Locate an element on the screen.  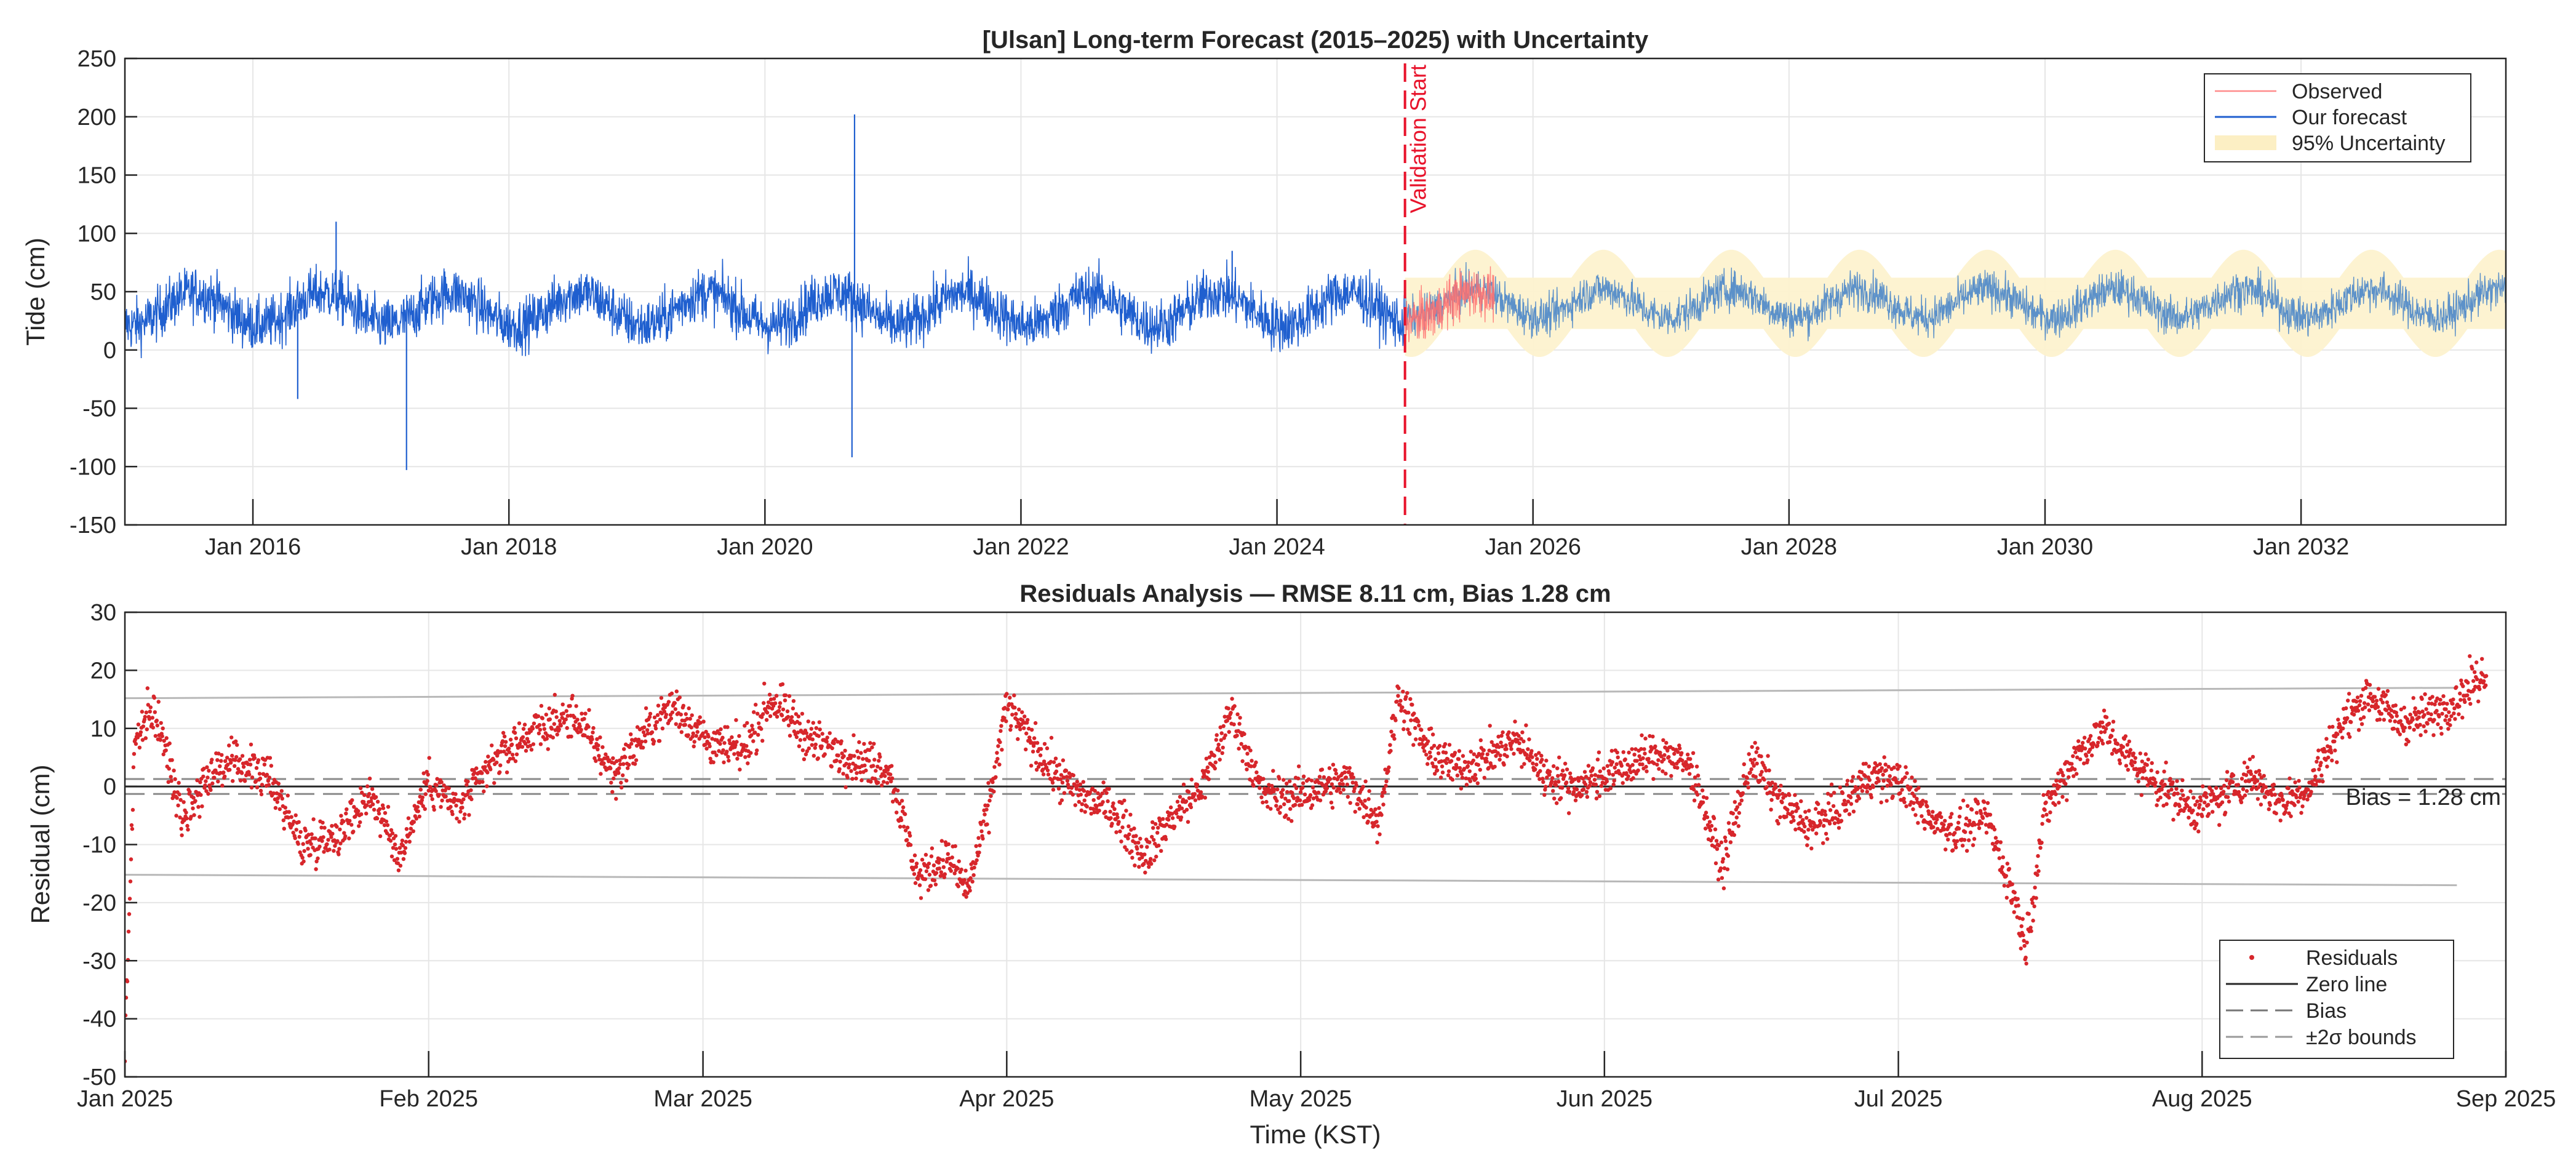
residuals-ytick-label: -10 is located at coordinates (99, 845).